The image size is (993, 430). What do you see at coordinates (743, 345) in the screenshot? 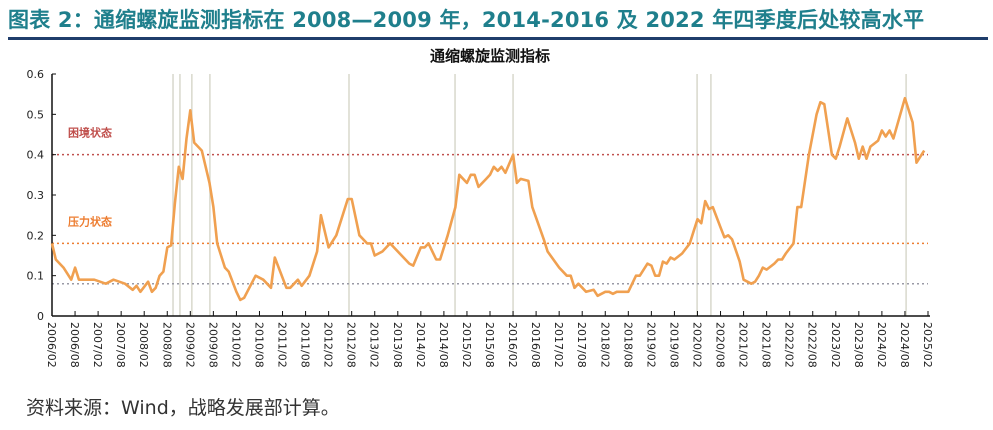
I see `x-tick-label: 2021/02` at bounding box center [743, 345].